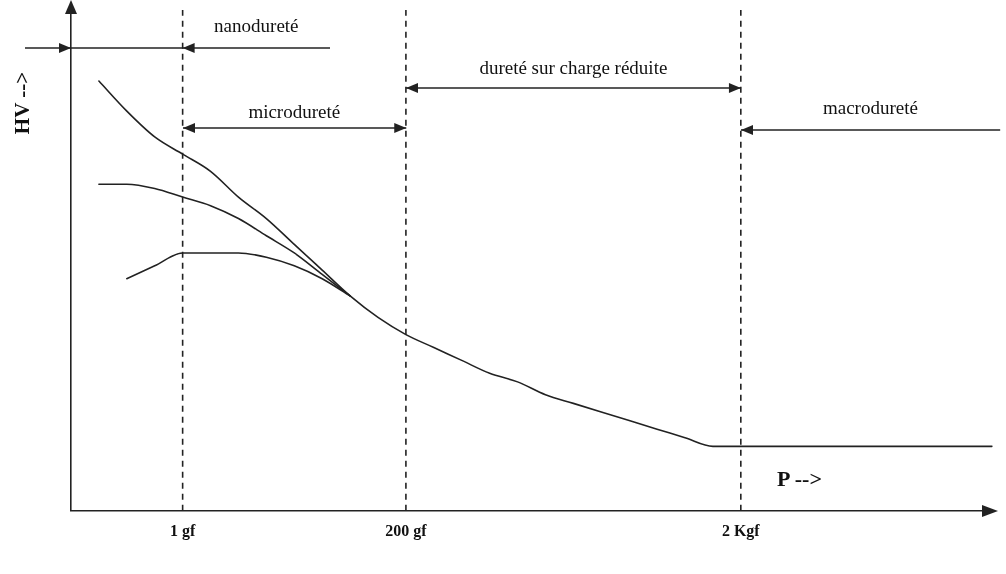 The height and width of the screenshot is (574, 1006). What do you see at coordinates (573, 67) in the screenshot?
I see `text: dureté sur charge réduite` at bounding box center [573, 67].